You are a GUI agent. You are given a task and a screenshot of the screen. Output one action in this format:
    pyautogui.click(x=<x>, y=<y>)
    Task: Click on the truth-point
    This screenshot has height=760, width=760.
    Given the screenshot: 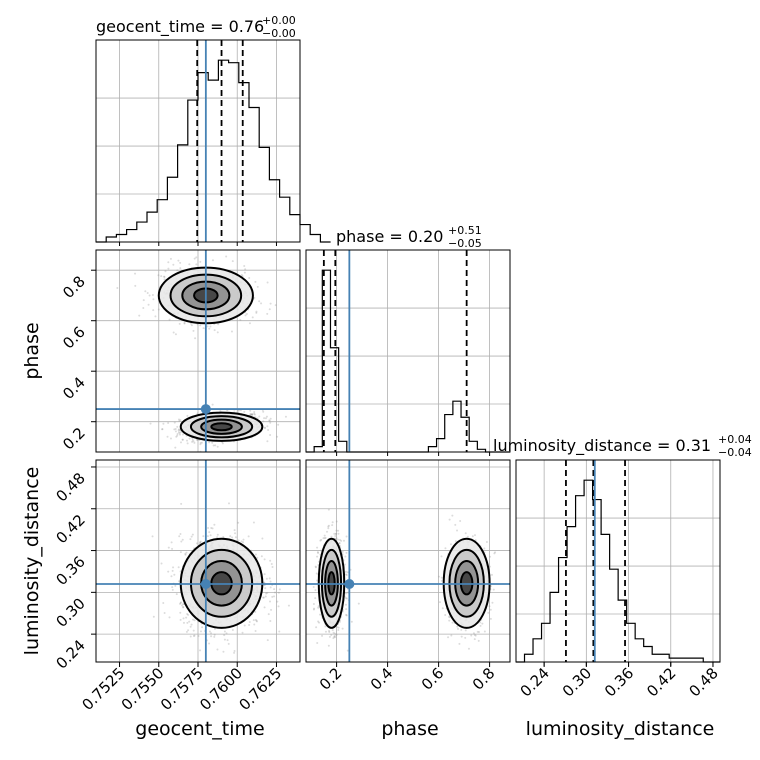 What is the action you would take?
    pyautogui.click(x=205, y=583)
    